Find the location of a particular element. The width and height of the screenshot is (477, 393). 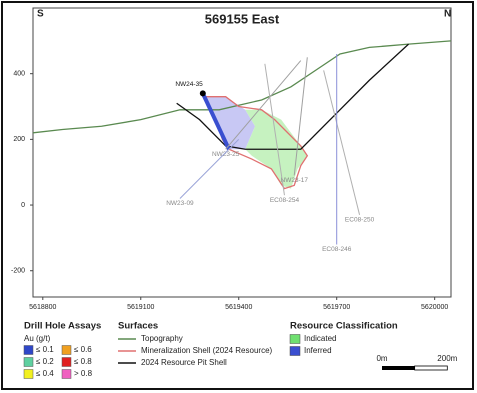

legend-title: Surfaces is located at coordinates (138, 326).